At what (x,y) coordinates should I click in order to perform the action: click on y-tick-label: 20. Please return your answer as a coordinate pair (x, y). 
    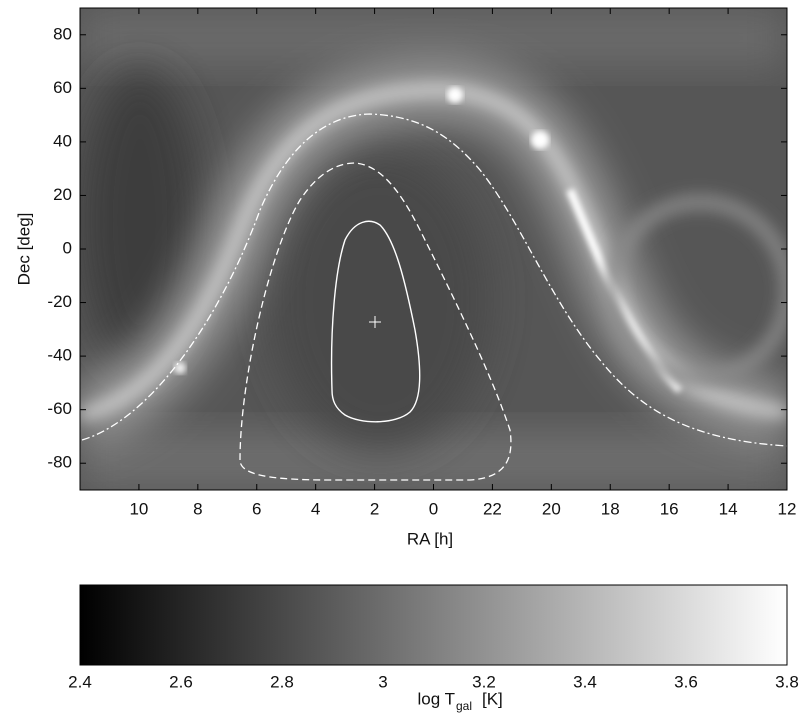
    Looking at the image, I should click on (62, 194).